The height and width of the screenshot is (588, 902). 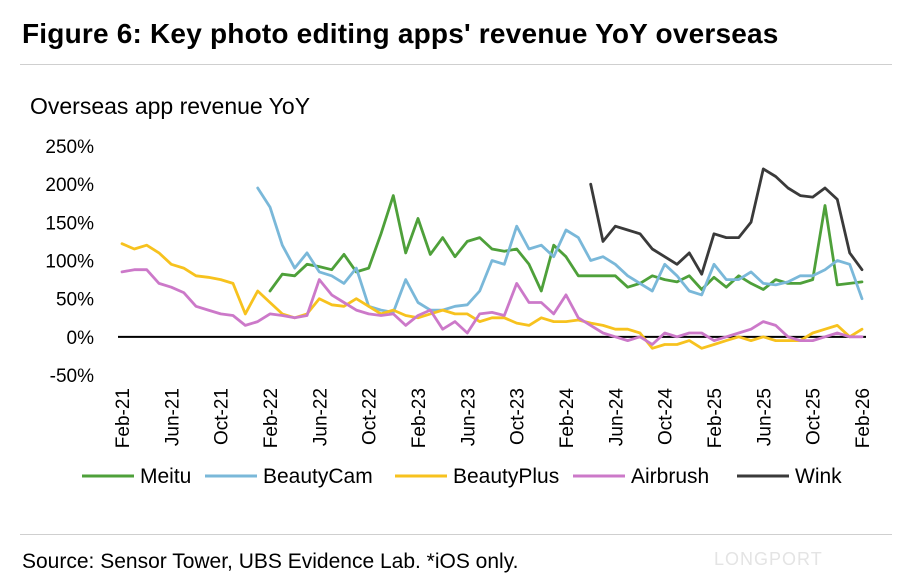 What do you see at coordinates (222, 416) in the screenshot?
I see `x-tick-label: Oct-21` at bounding box center [222, 416].